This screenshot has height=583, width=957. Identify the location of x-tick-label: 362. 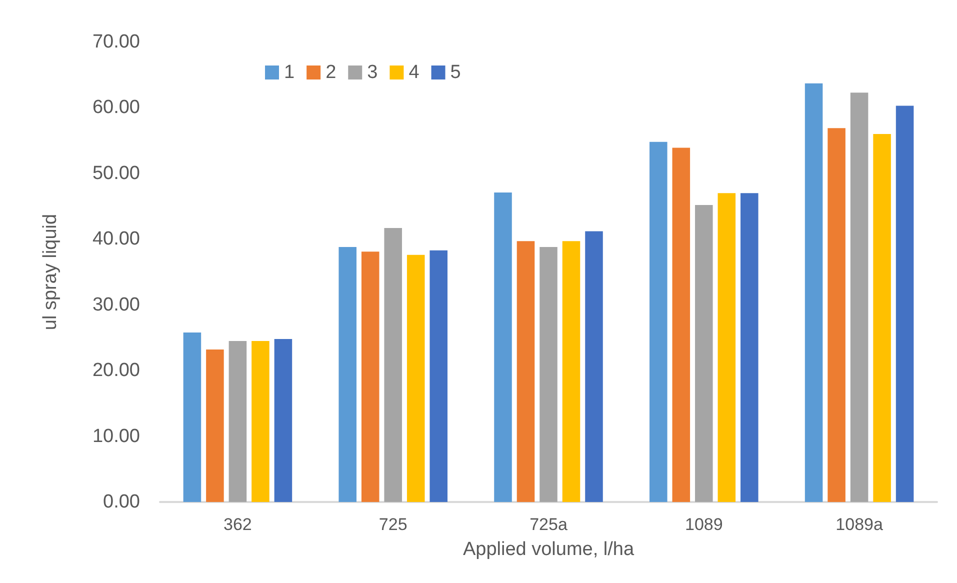
(238, 524).